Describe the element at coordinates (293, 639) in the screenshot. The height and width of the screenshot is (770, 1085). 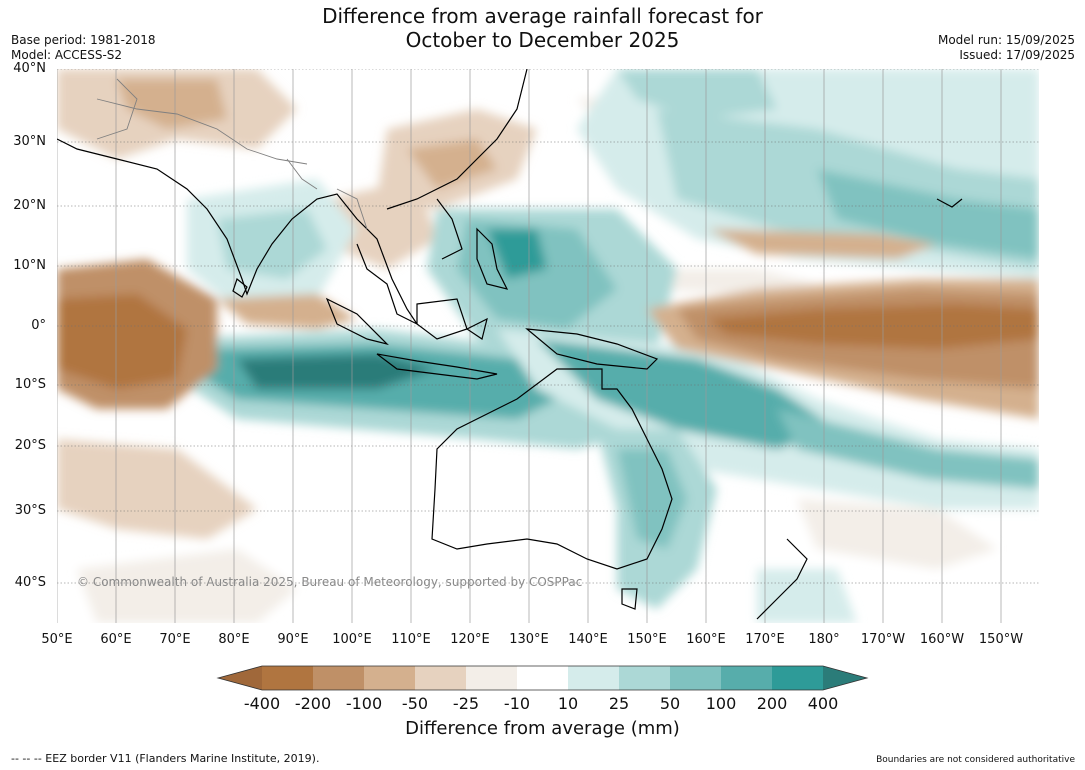
I see `lon-label-90e: 90°E` at that location.